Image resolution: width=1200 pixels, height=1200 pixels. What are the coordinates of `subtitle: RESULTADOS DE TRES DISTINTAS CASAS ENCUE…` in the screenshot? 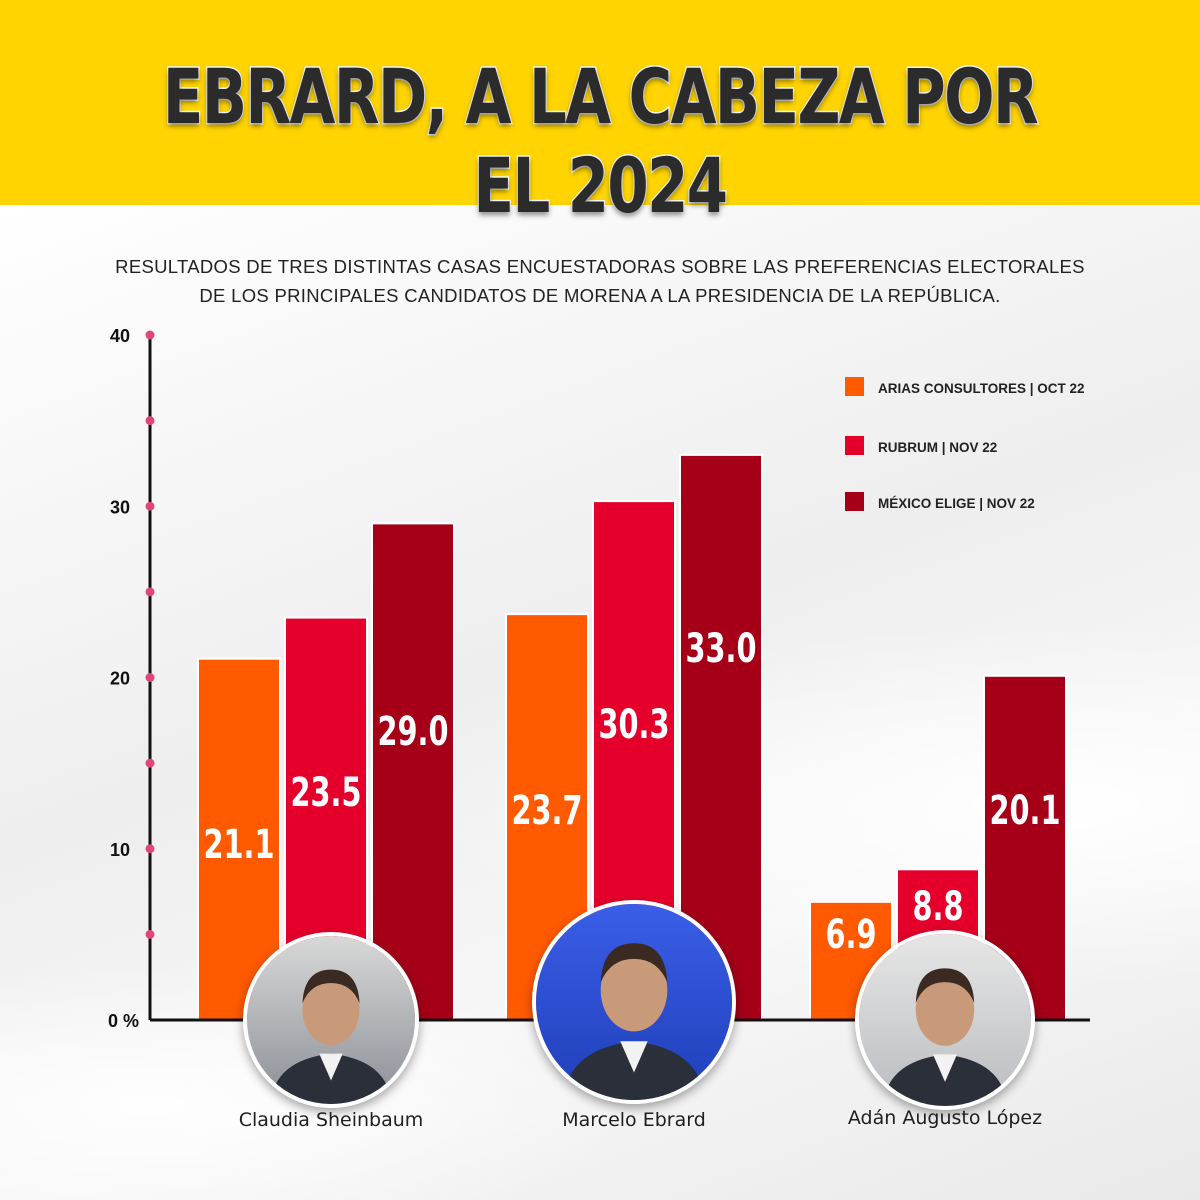 It's located at (600, 281).